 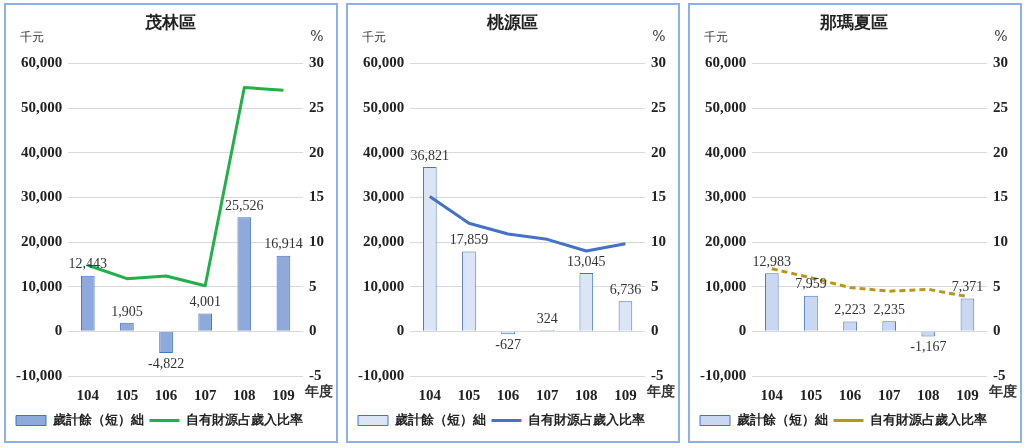 I want to click on data-label: 7,371, so click(x=967, y=287).